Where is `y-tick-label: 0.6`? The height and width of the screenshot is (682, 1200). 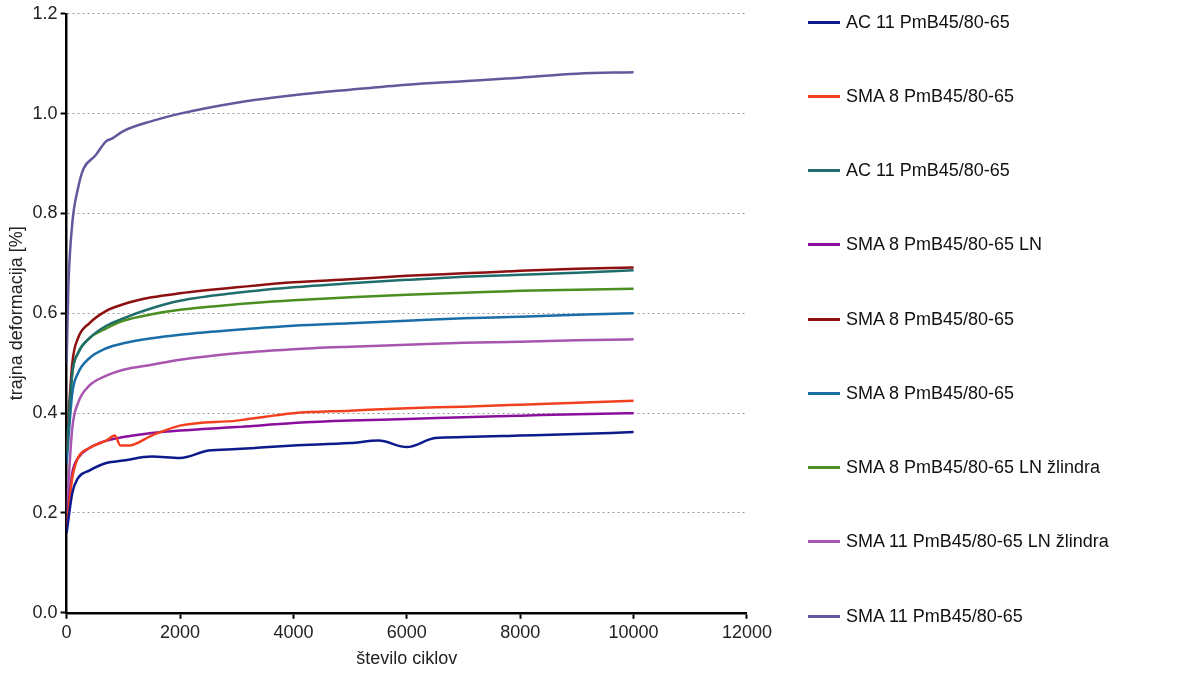 y-tick-label: 0.6 is located at coordinates (45, 312).